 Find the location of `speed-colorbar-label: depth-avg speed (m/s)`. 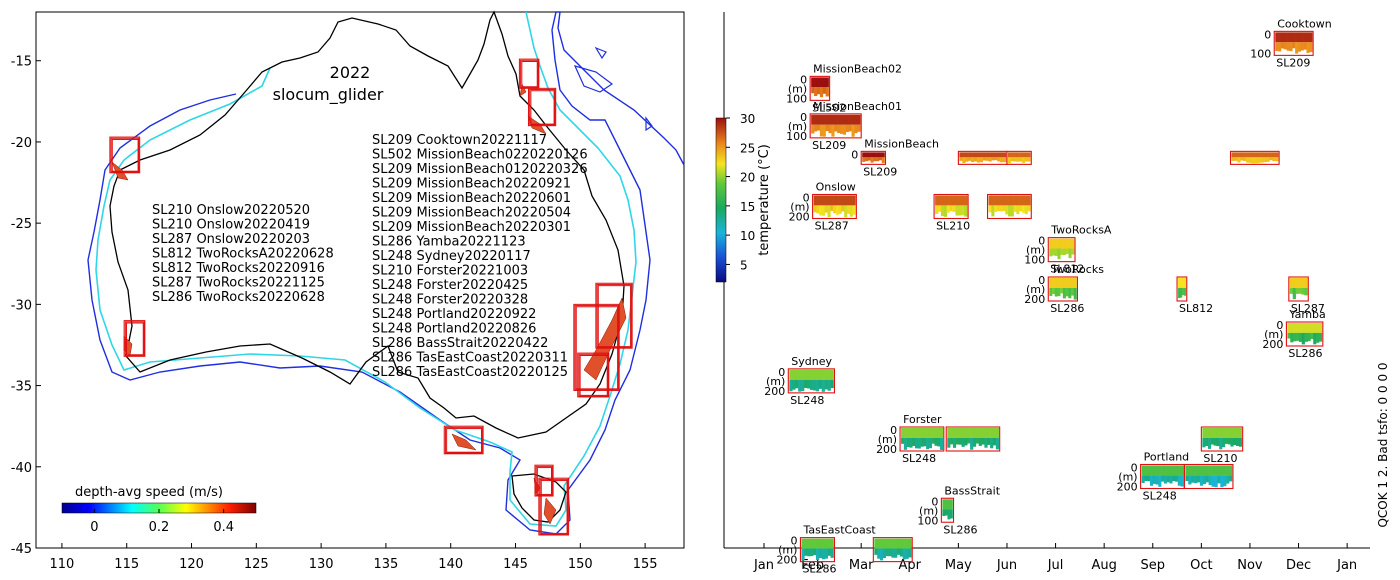

speed-colorbar-label: depth-avg speed (m/s) is located at coordinates (149, 492).